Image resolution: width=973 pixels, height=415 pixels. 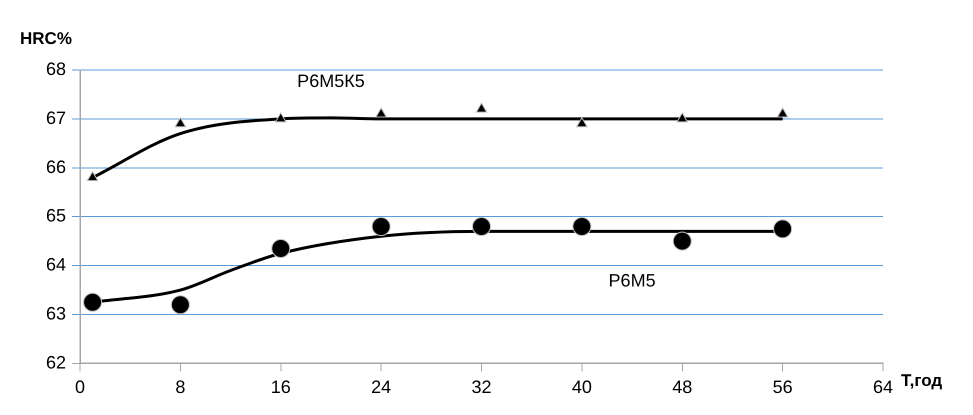 What do you see at coordinates (883, 387) in the screenshot?
I see `x-tick-label: 64` at bounding box center [883, 387].